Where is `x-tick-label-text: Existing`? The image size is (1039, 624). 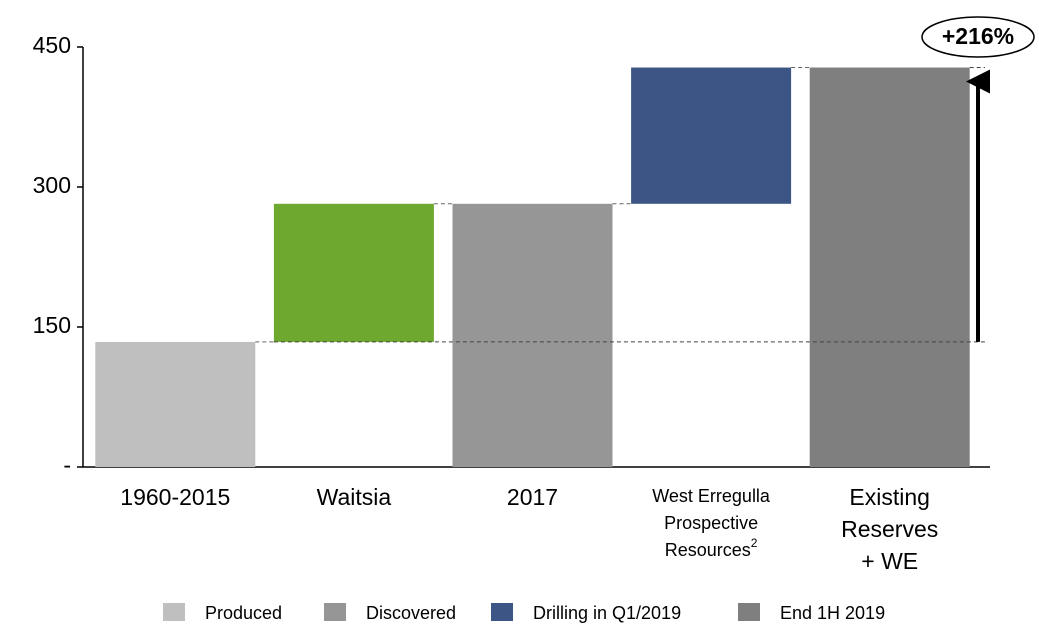
x-tick-label-text: Existing is located at coordinates (889, 497).